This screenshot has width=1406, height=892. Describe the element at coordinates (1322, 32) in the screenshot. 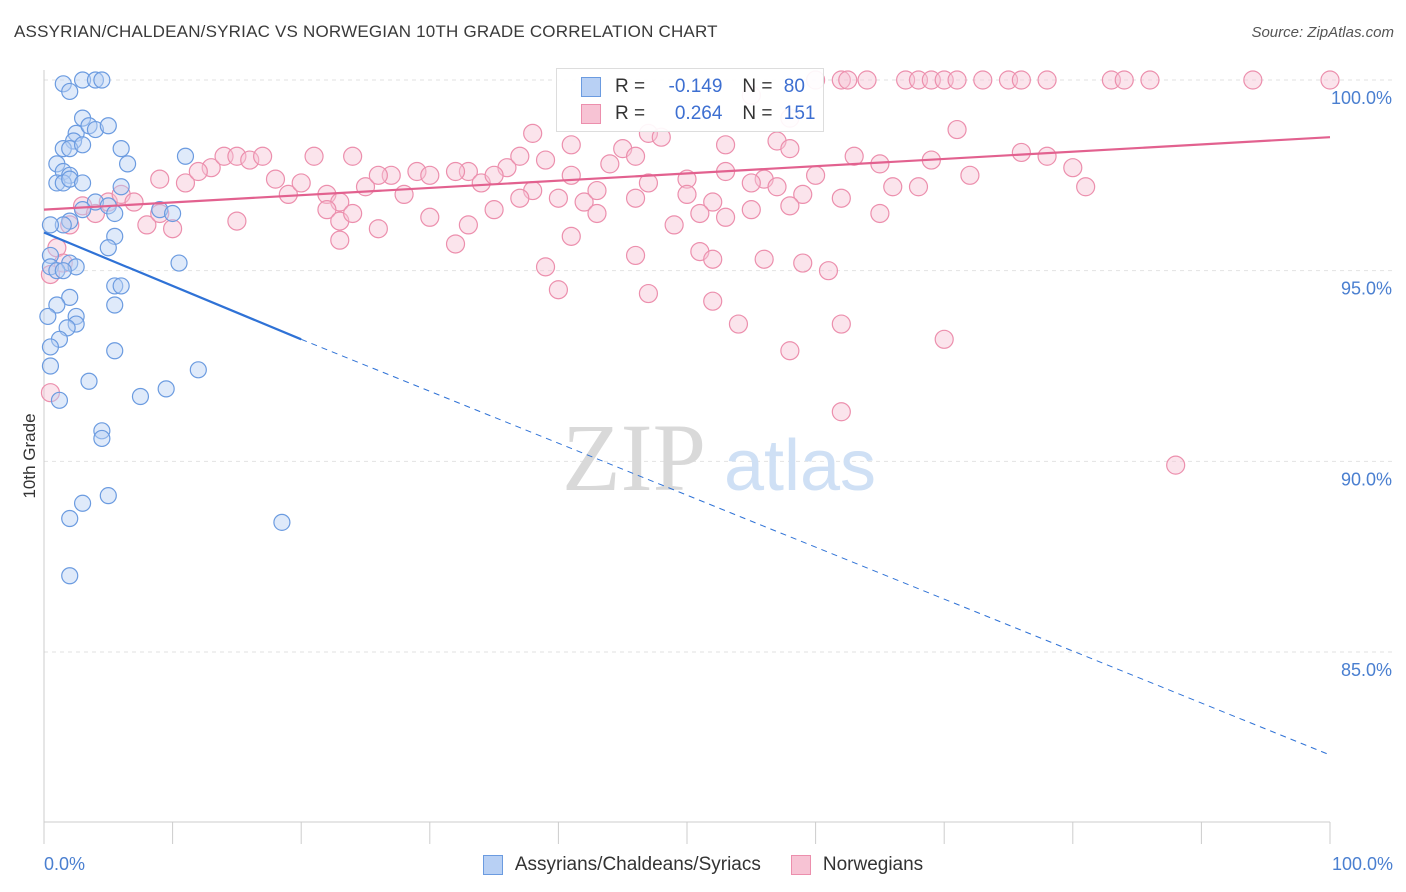

I see `source-label: Source: ZipAtlas.com` at that location.